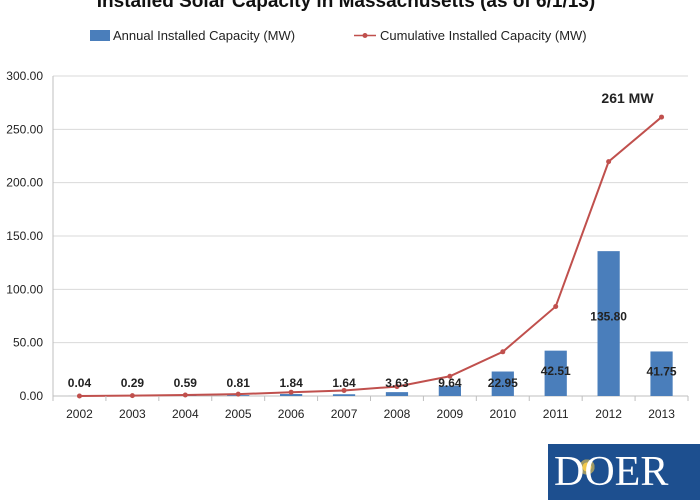 The height and width of the screenshot is (500, 700). Describe the element at coordinates (24, 183) in the screenshot. I see `y-tick-label: 200.00` at that location.